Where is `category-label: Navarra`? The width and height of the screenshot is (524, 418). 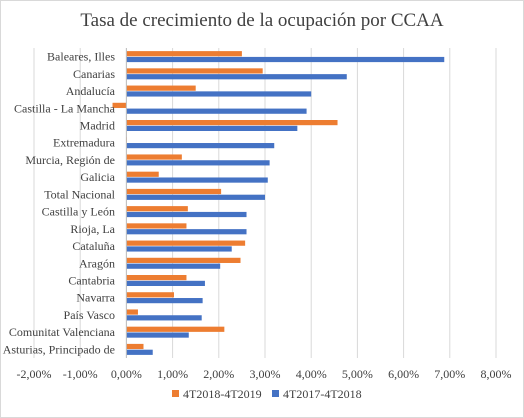
category-label: Navarra is located at coordinates (95, 298).